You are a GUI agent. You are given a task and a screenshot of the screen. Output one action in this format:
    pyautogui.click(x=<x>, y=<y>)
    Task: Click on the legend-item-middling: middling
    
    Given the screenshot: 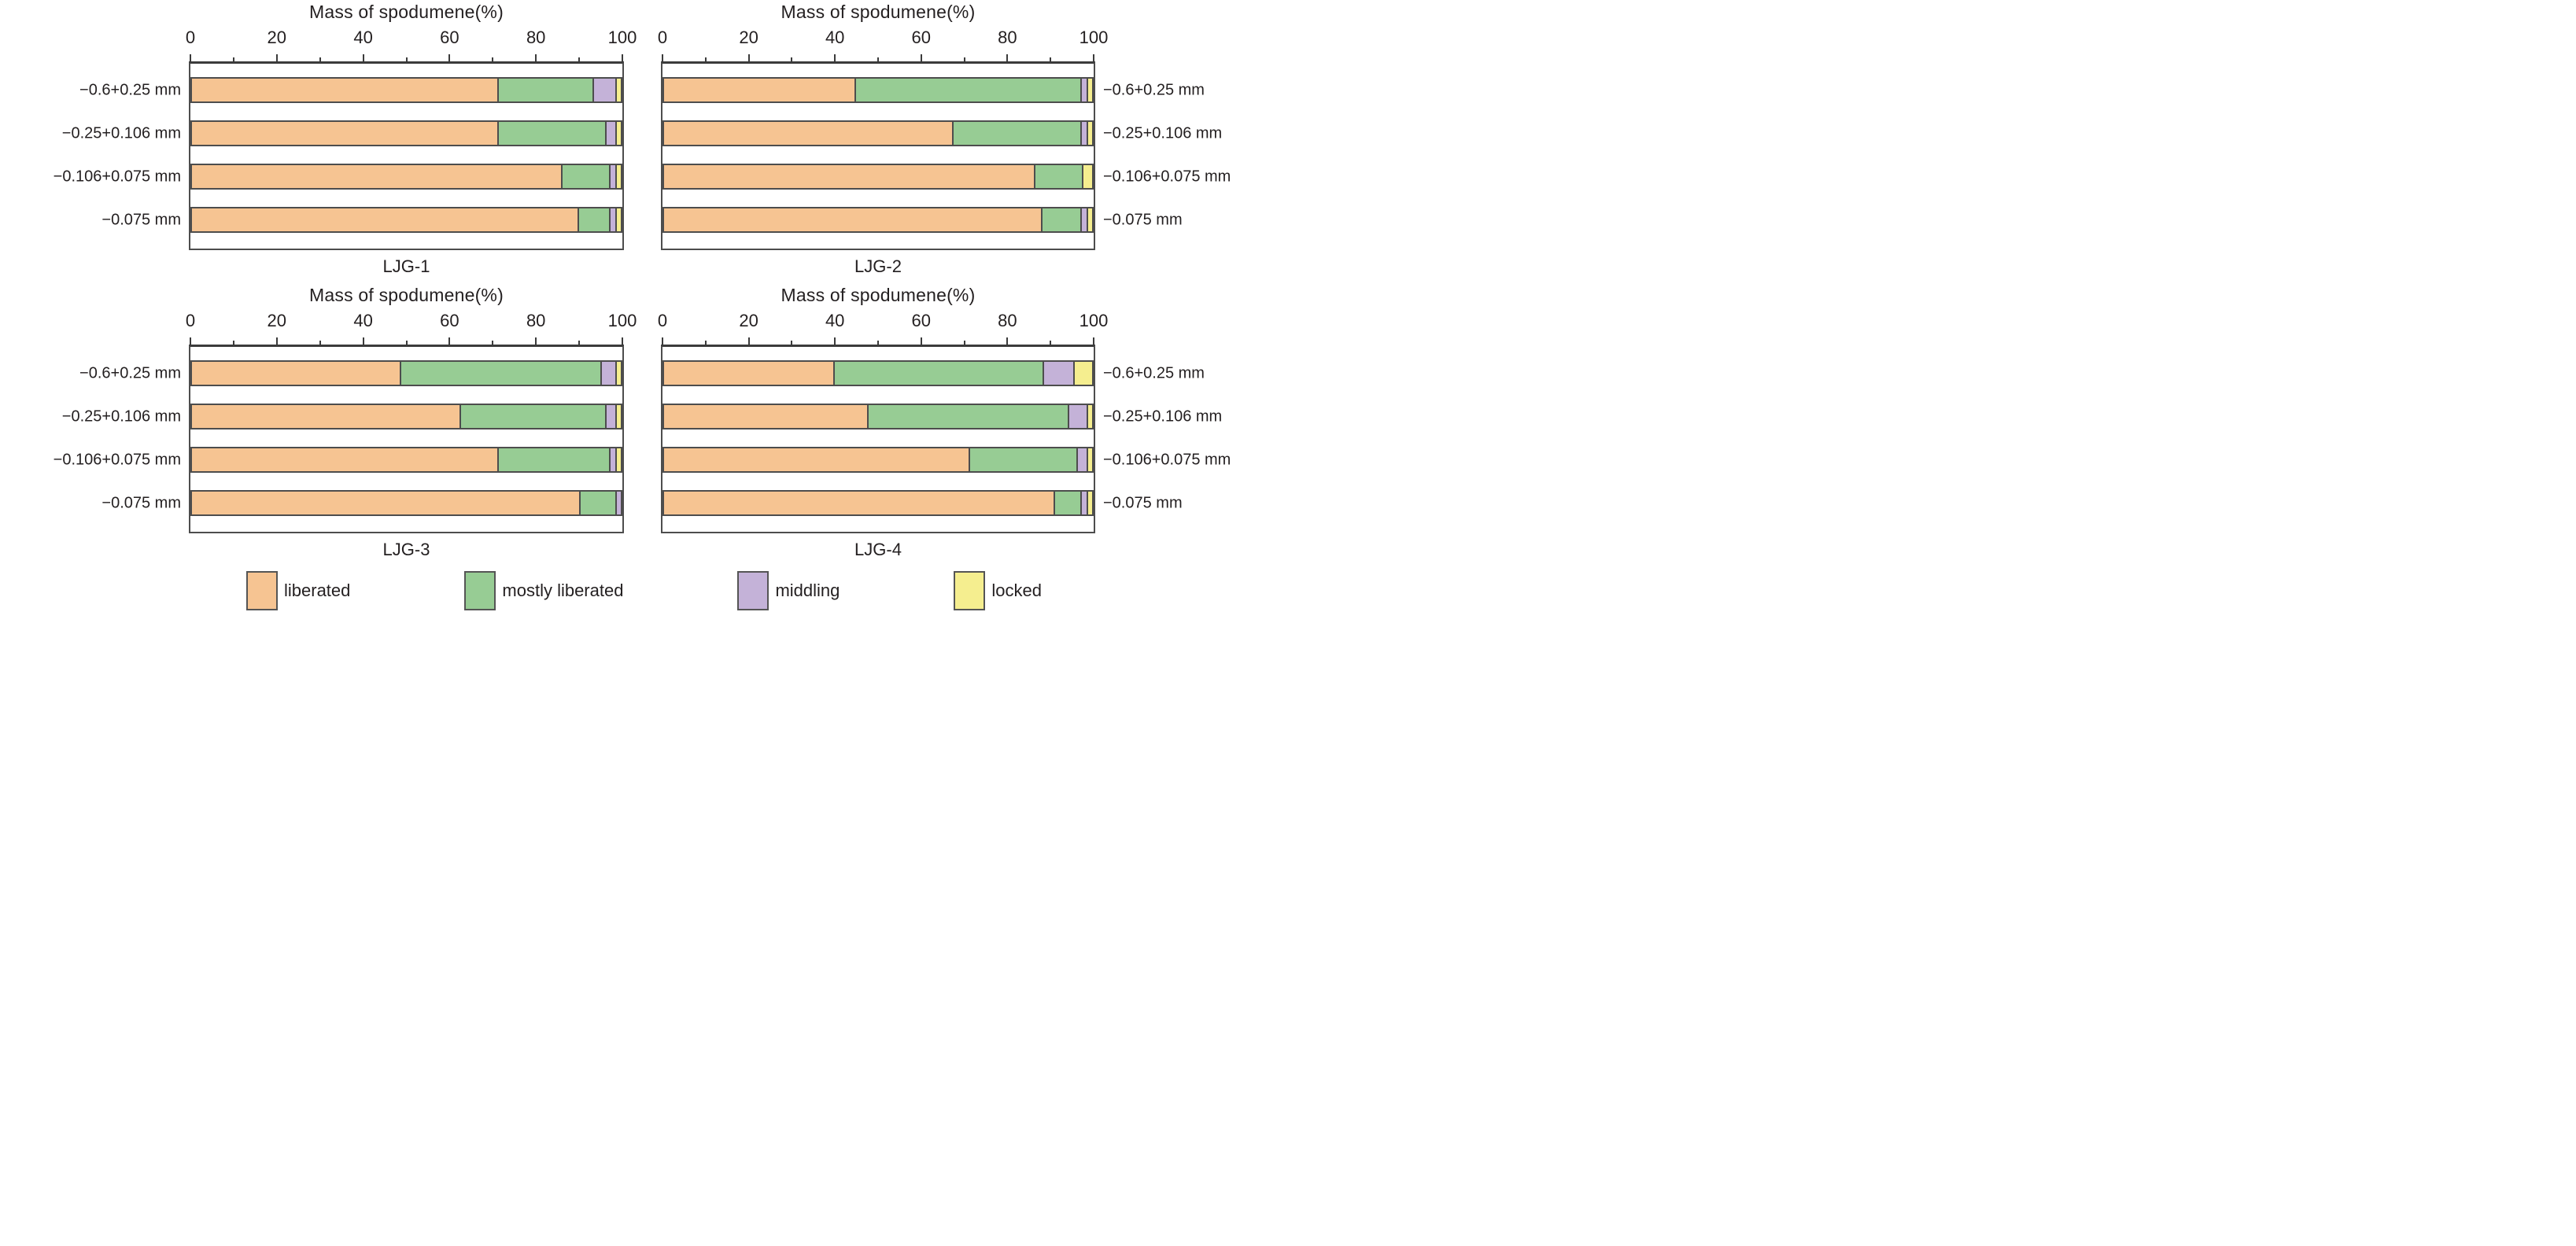 What is the action you would take?
    pyautogui.click(x=789, y=591)
    